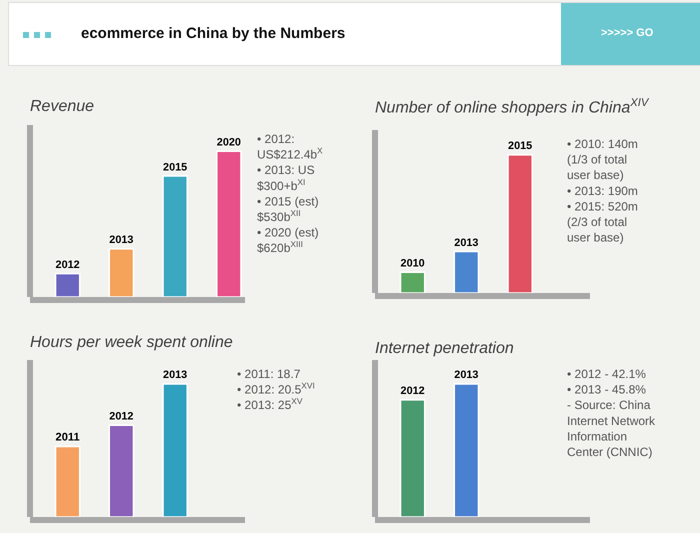 The height and width of the screenshot is (533, 700). I want to click on annotation: • 2013: 190m, so click(602, 191).